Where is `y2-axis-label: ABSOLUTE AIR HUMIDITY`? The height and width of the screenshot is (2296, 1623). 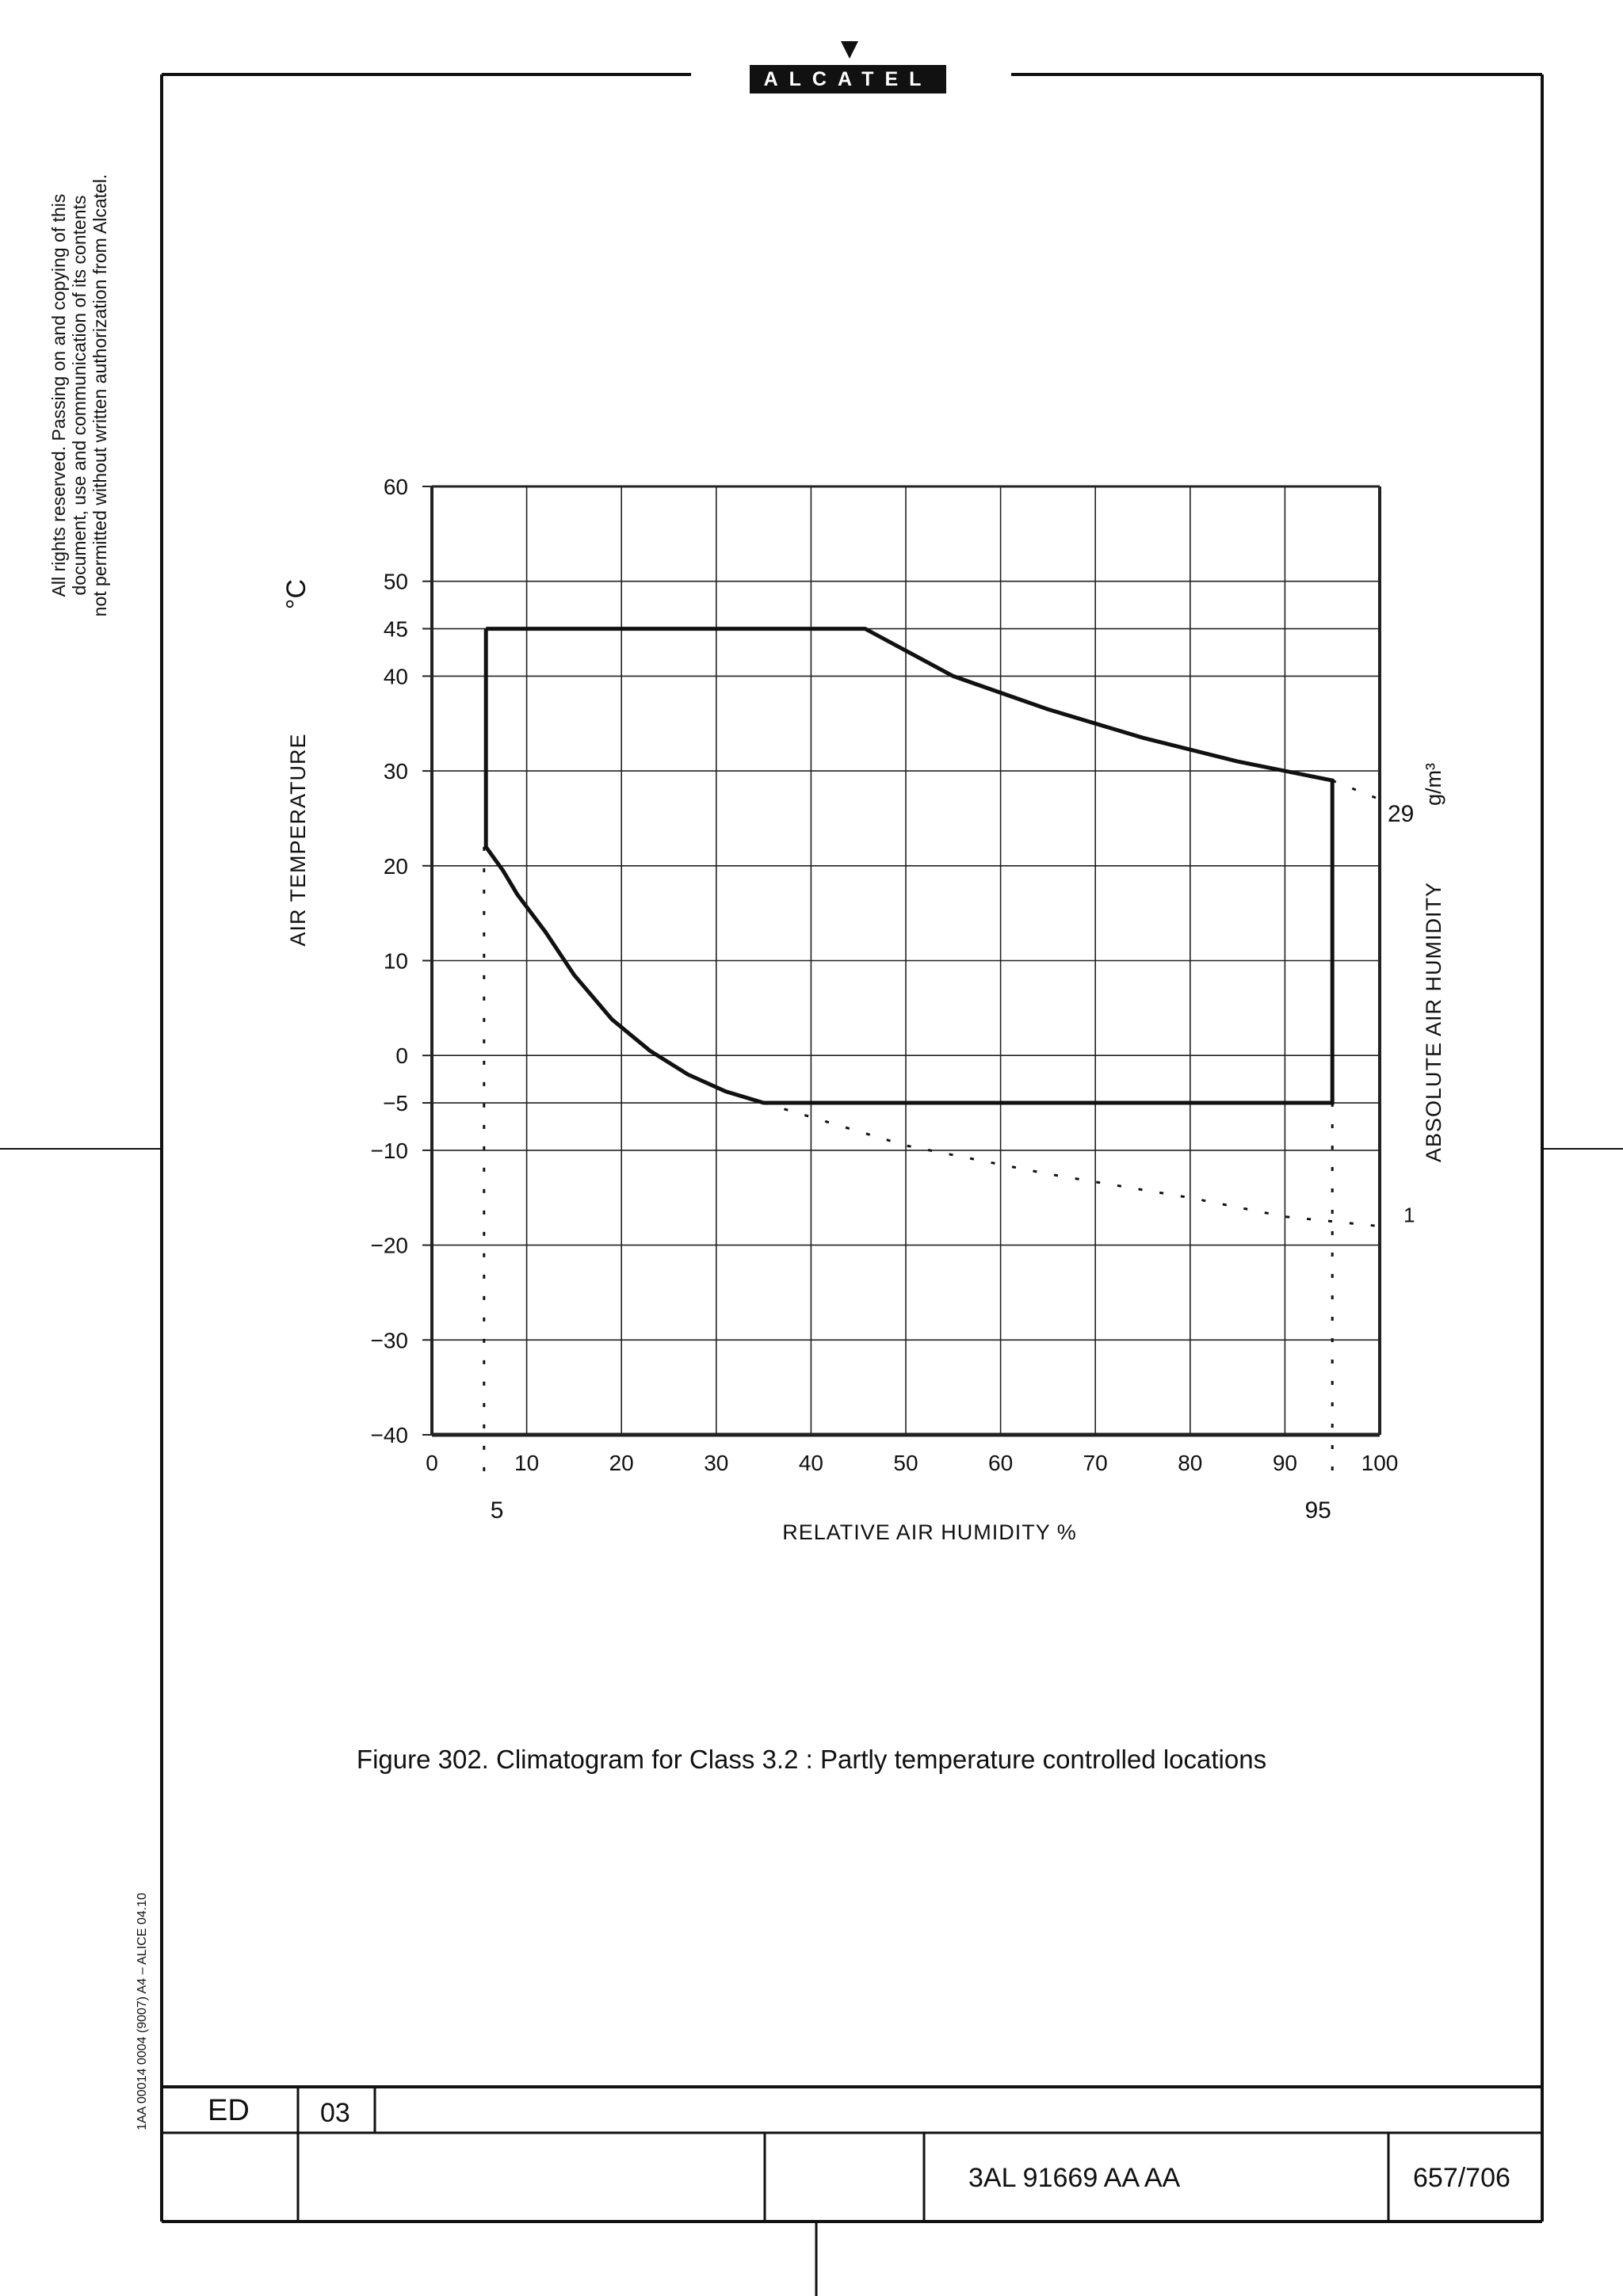 y2-axis-label: ABSOLUTE AIR HUMIDITY is located at coordinates (1433, 1022).